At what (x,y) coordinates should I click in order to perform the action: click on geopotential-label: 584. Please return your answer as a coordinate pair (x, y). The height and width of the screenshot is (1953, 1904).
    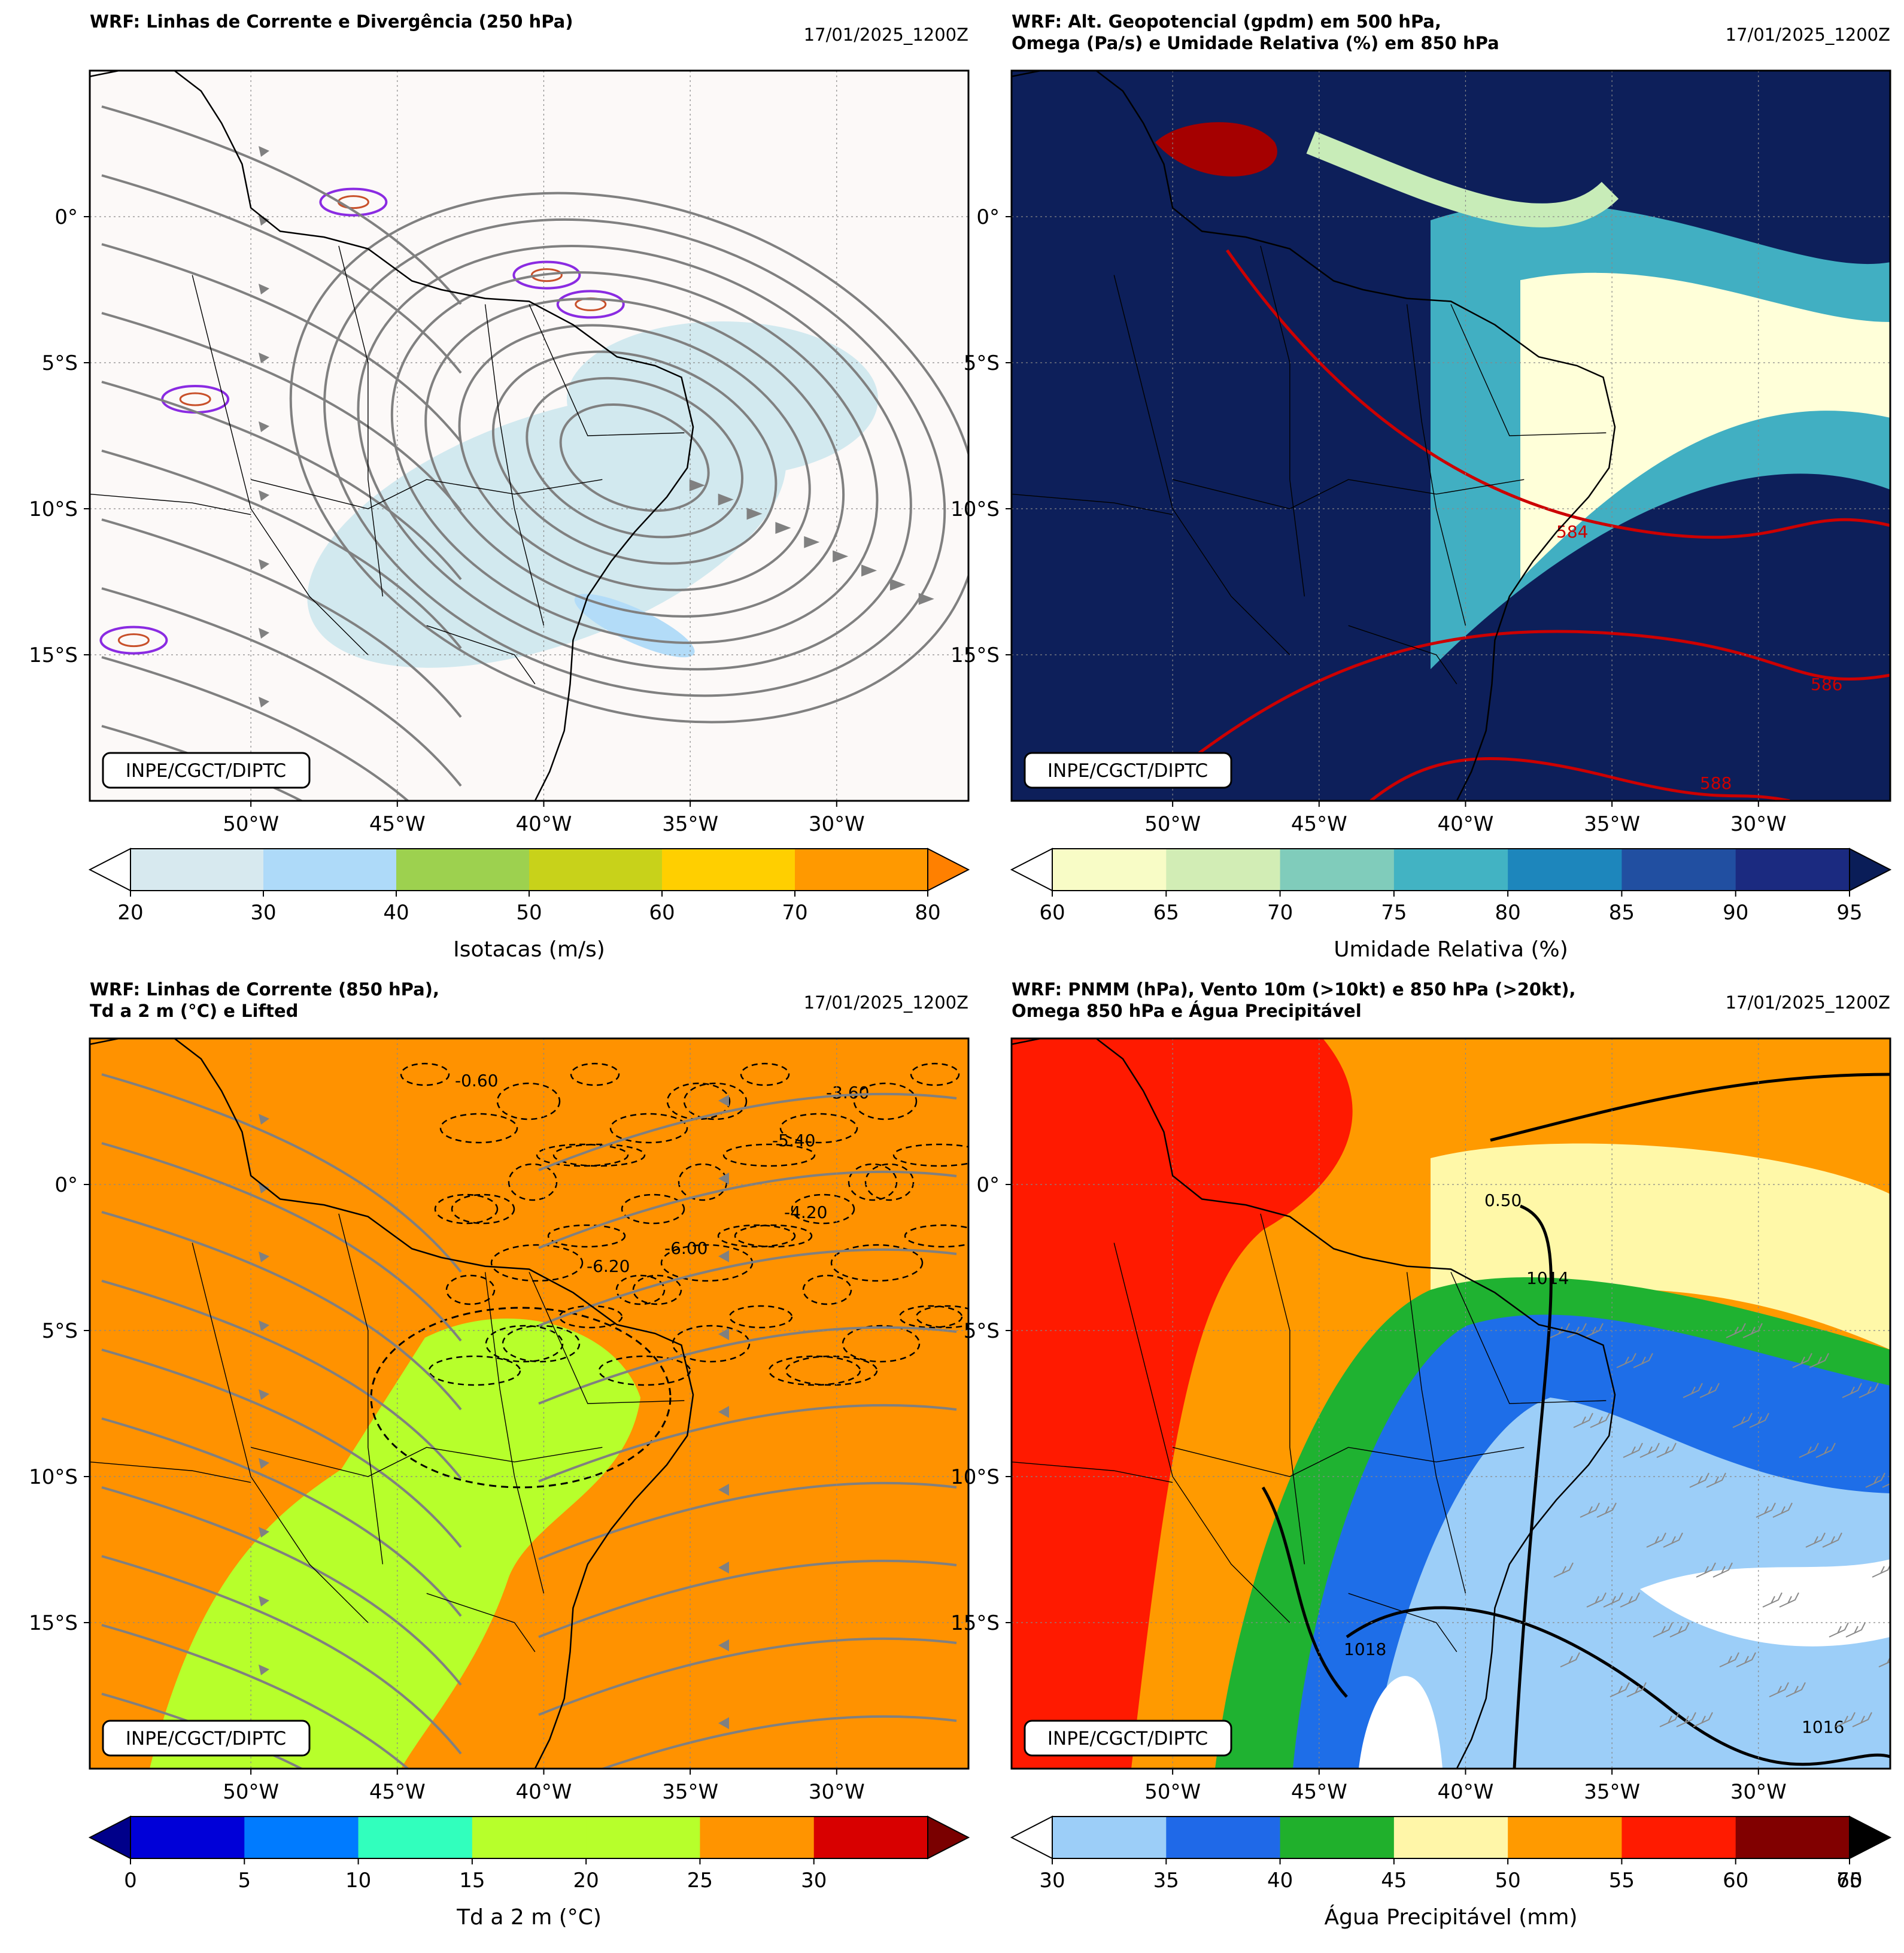
    Looking at the image, I should click on (1572, 532).